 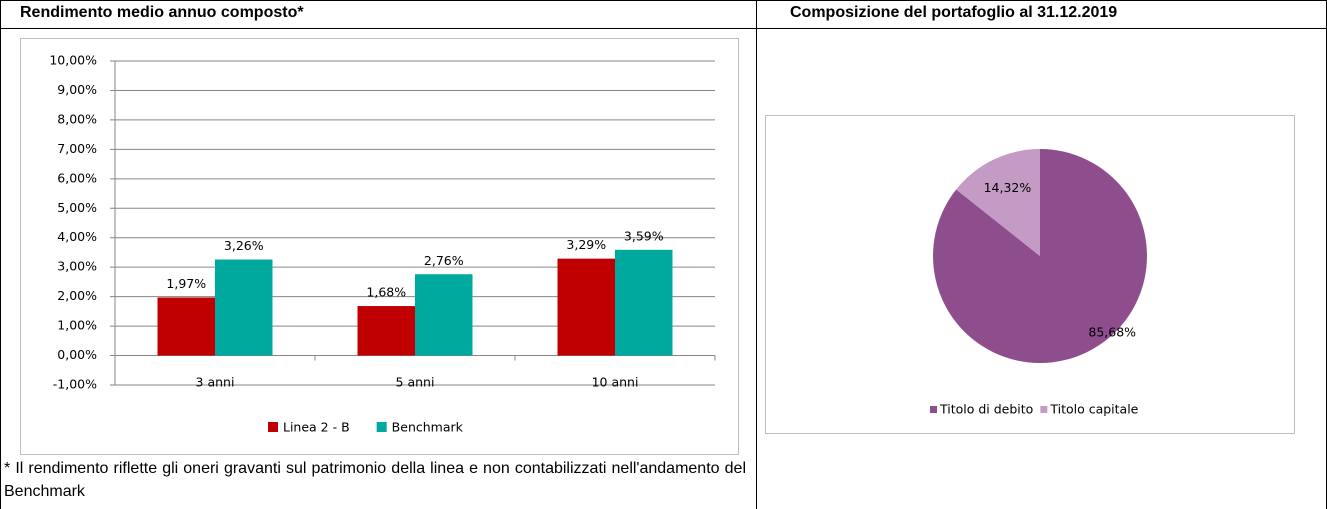 I want to click on x-tick-label: 3 anni, so click(x=215, y=382).